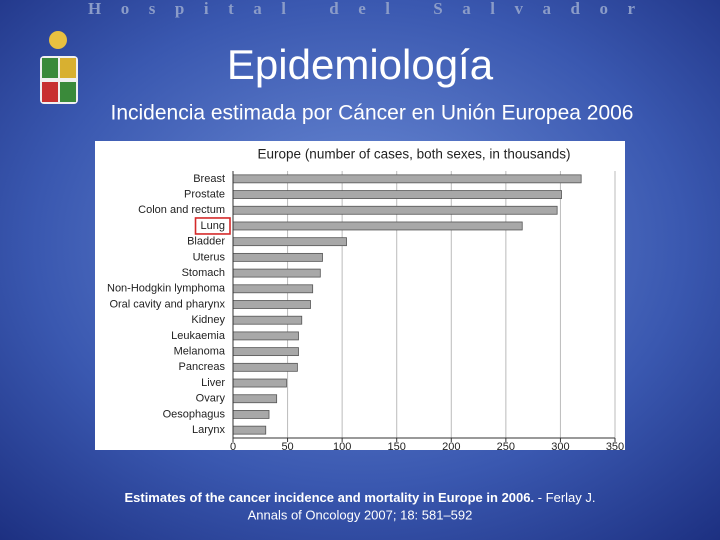 The width and height of the screenshot is (720, 540). I want to click on y-tick-label: Prostate, so click(204, 194).